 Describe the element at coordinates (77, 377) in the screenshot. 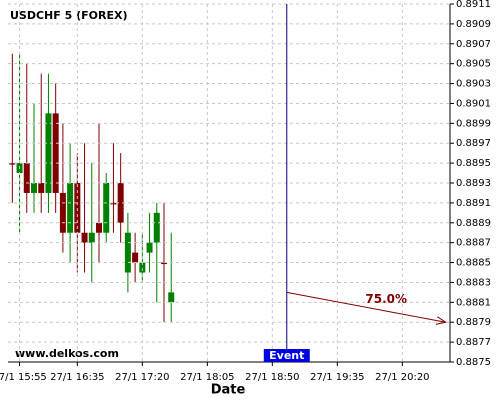

I see `x-tick-label: 27/1 16:35` at that location.